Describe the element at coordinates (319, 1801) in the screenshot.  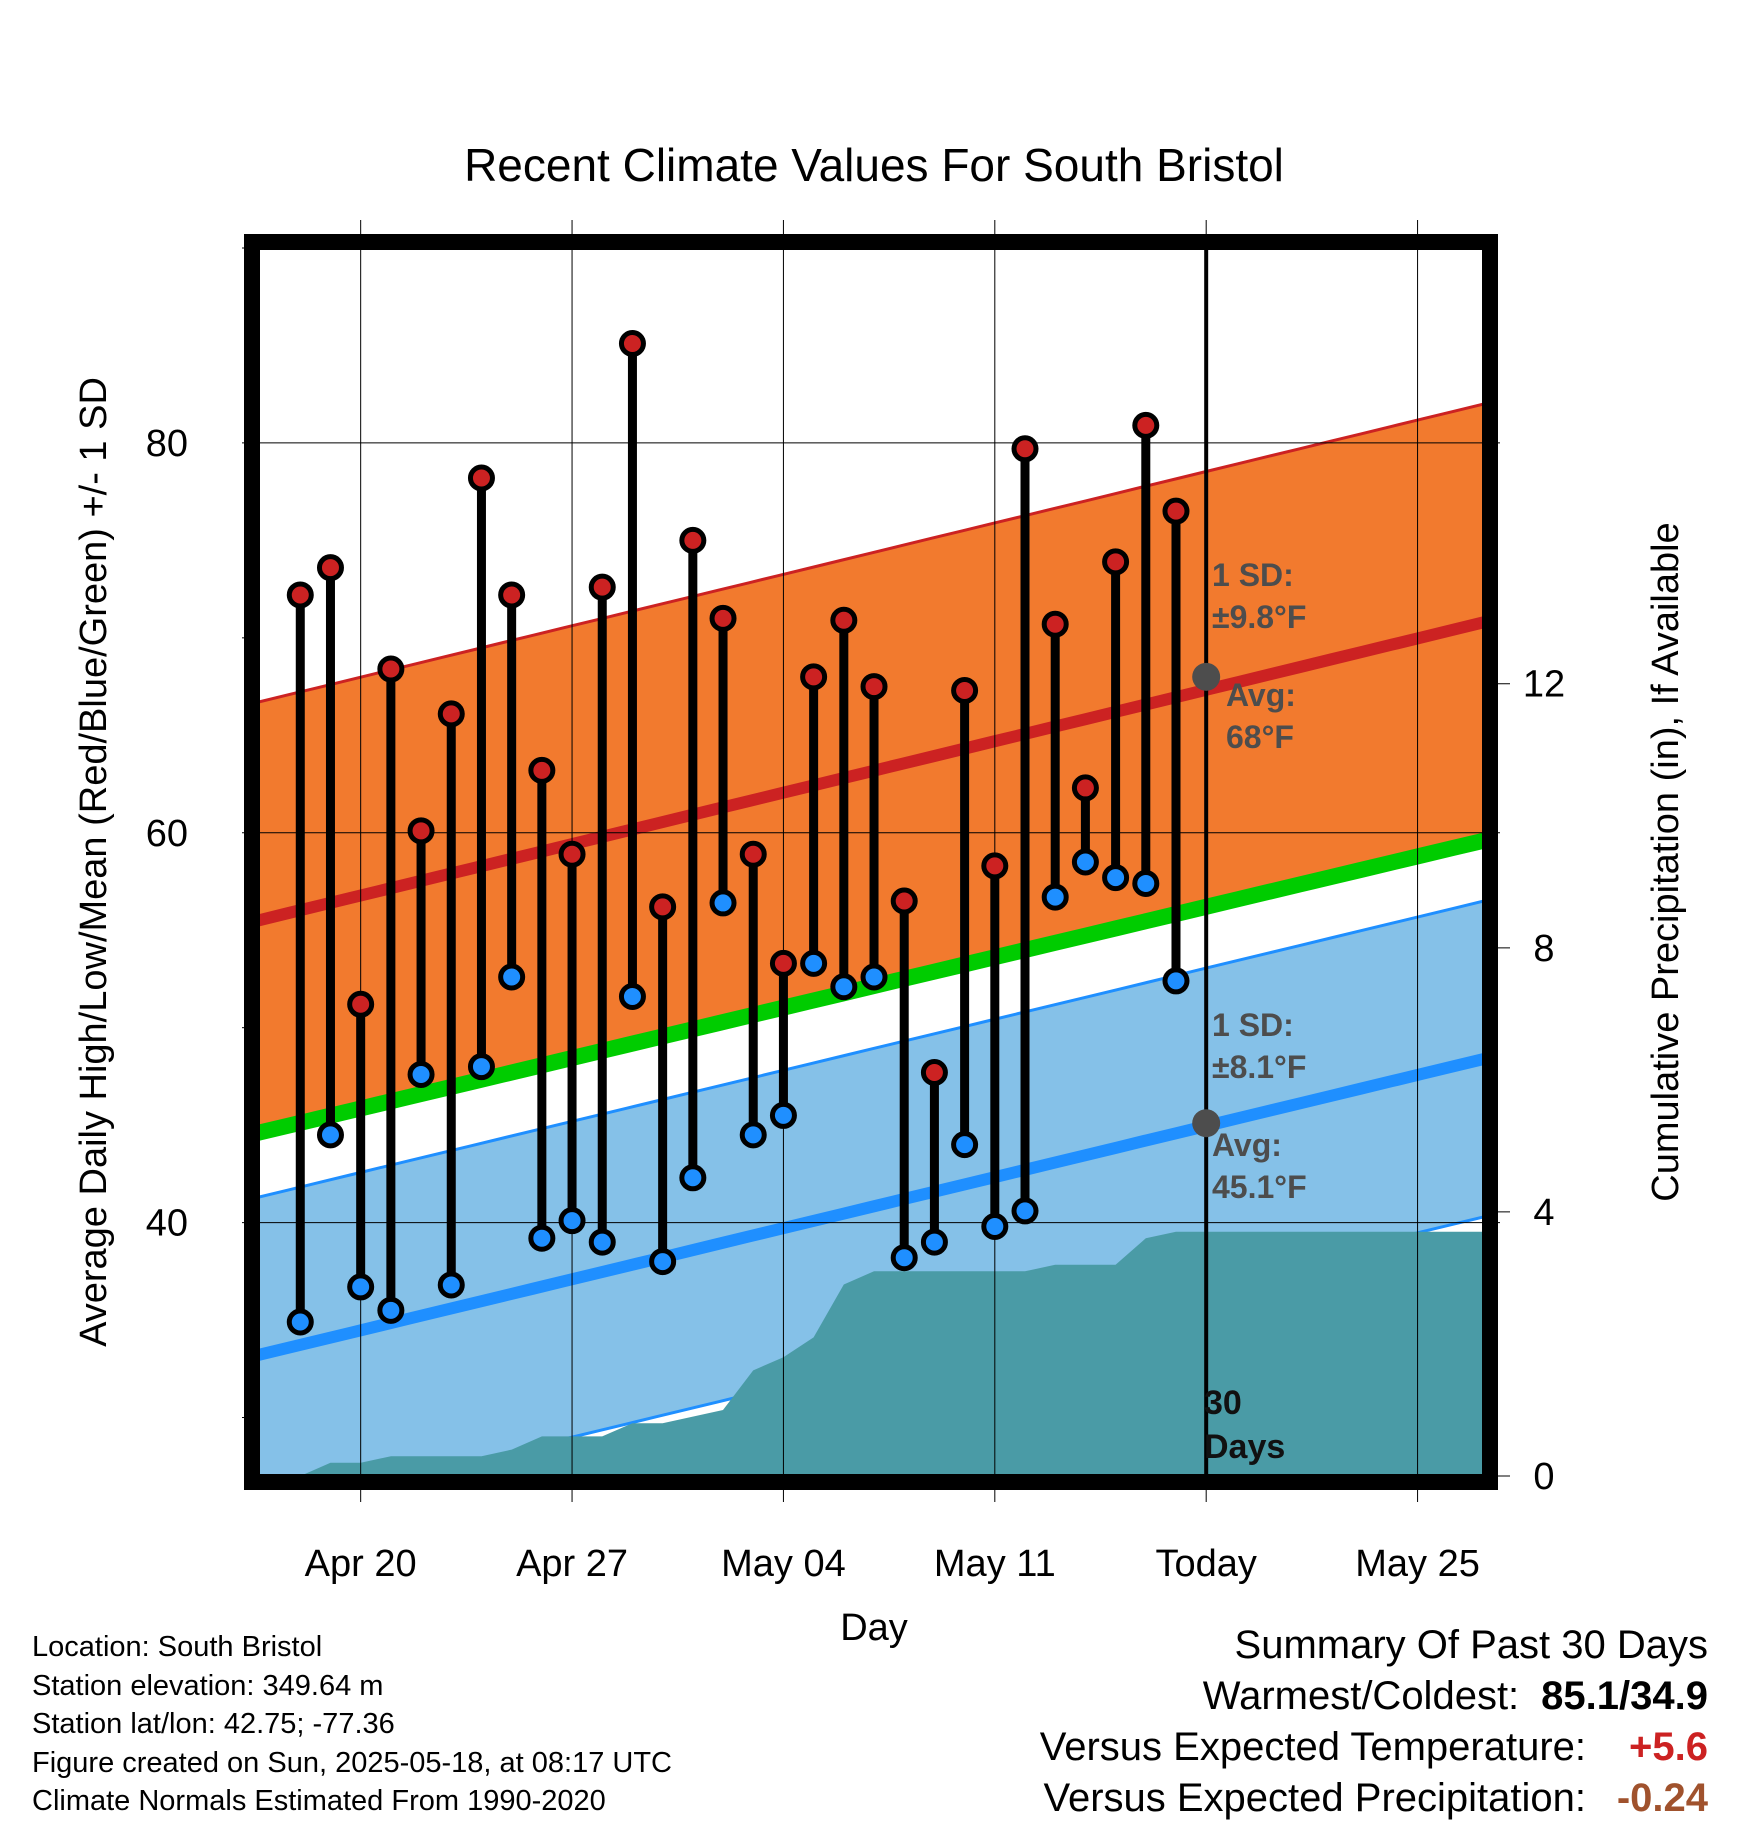
I see `normals-period-text: Climate Normals Estimated From 1990-2020` at that location.